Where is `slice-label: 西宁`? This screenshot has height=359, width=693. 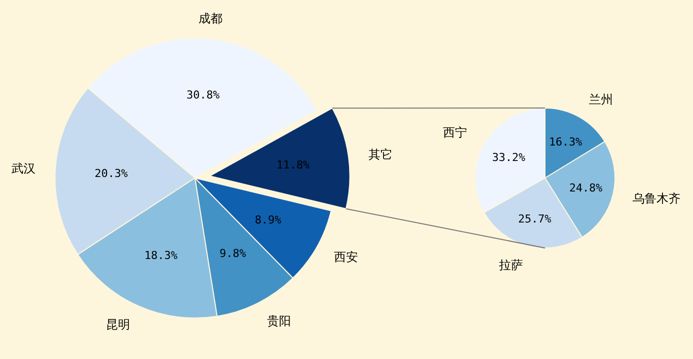
slice-label: 西宁 is located at coordinates (455, 133).